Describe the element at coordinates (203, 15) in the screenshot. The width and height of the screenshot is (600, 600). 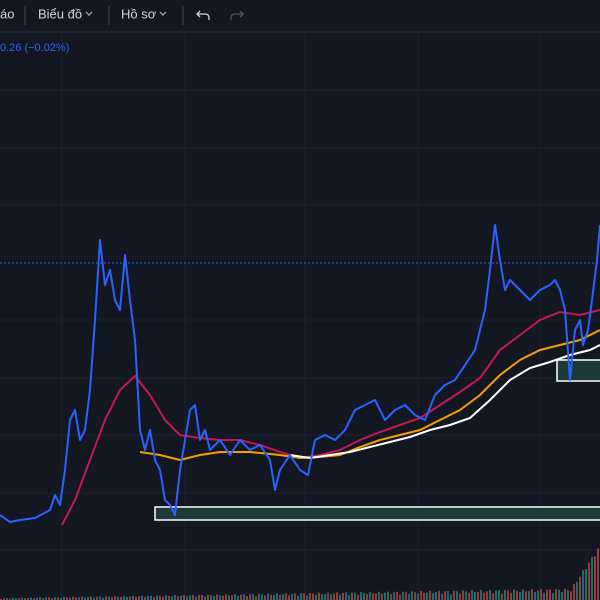
I see `undo-button` at that location.